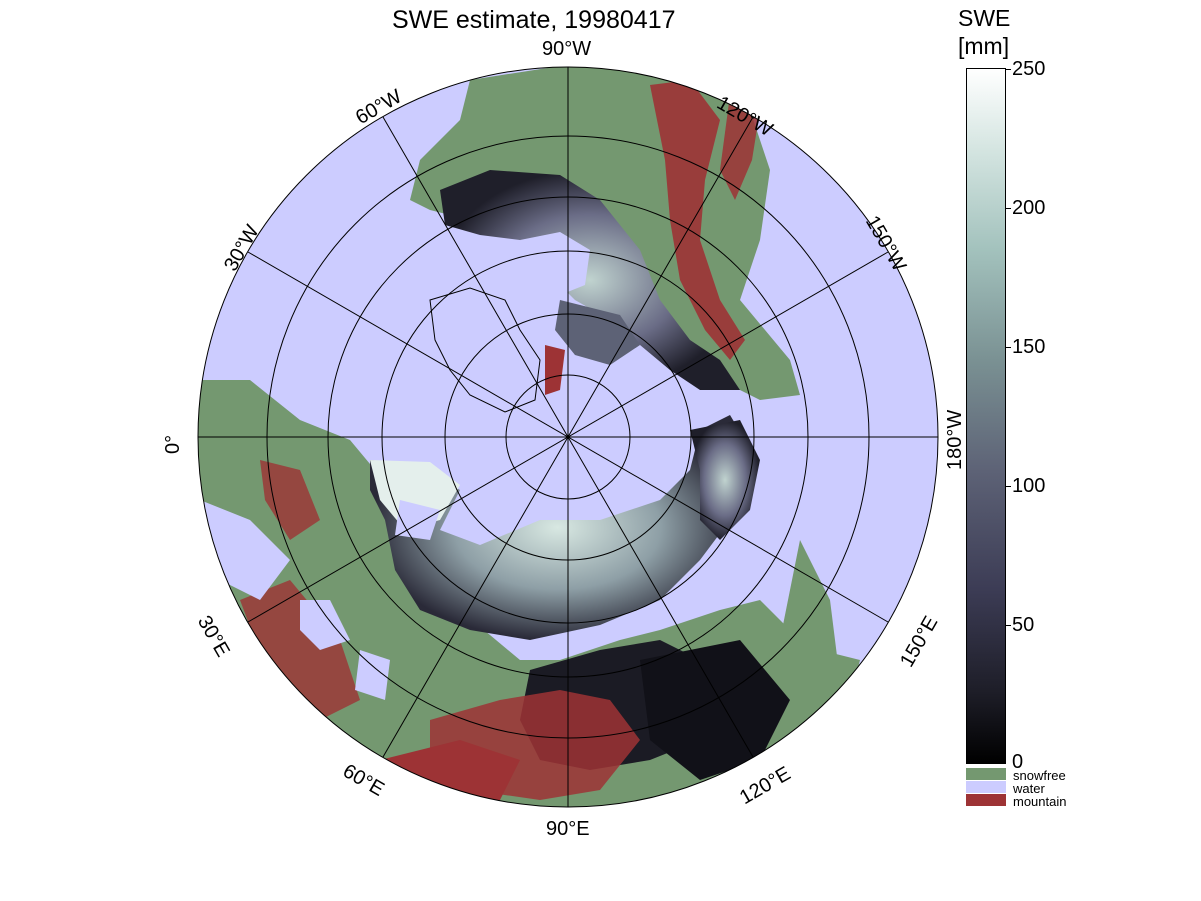  Describe the element at coordinates (485, 350) in the screenshot. I see `greenland` at that location.